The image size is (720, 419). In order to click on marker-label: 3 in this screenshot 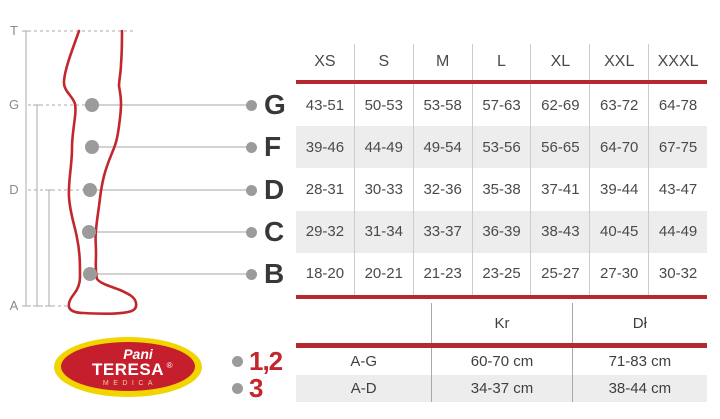, I will do `click(256, 388)`.